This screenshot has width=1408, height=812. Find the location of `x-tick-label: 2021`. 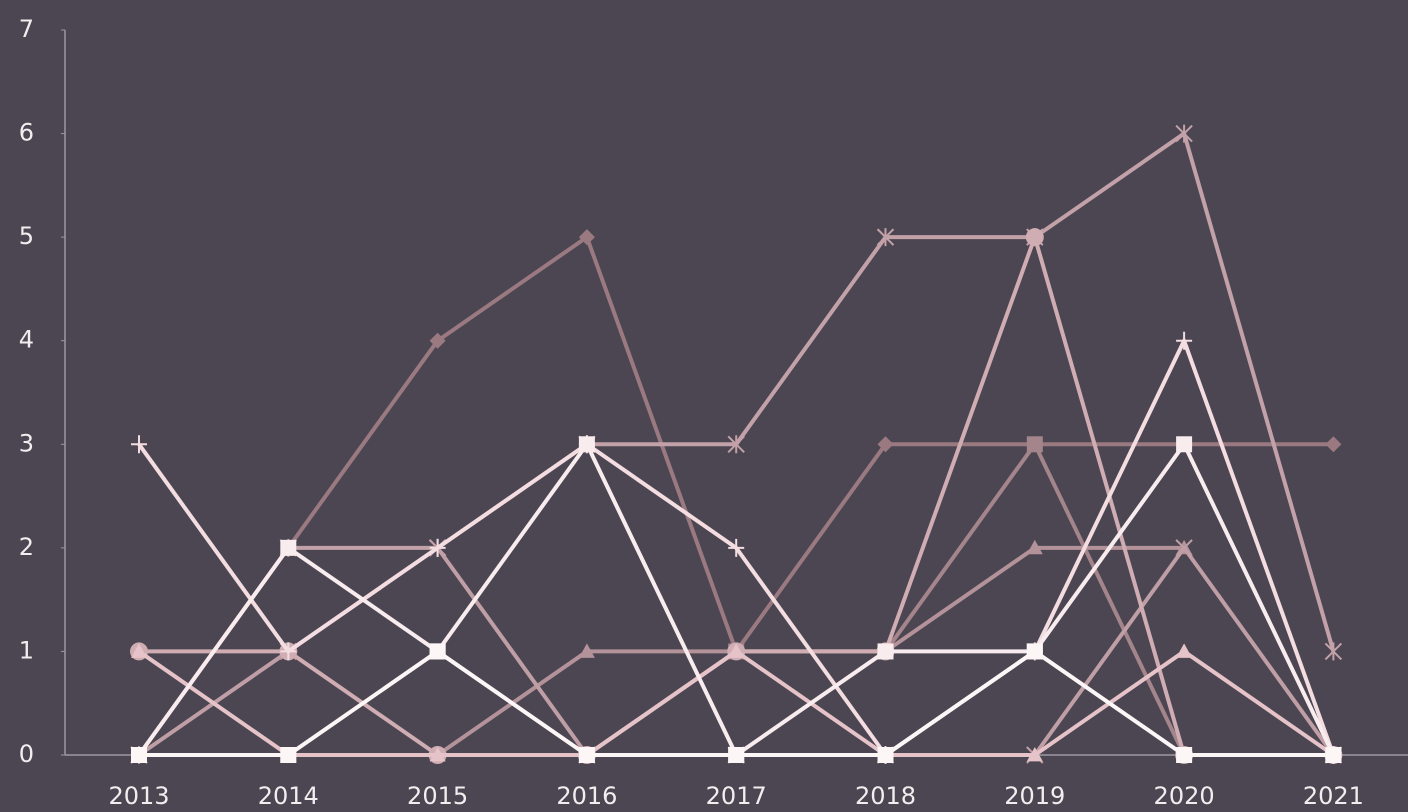

x-tick-label: 2021 is located at coordinates (1333, 796).